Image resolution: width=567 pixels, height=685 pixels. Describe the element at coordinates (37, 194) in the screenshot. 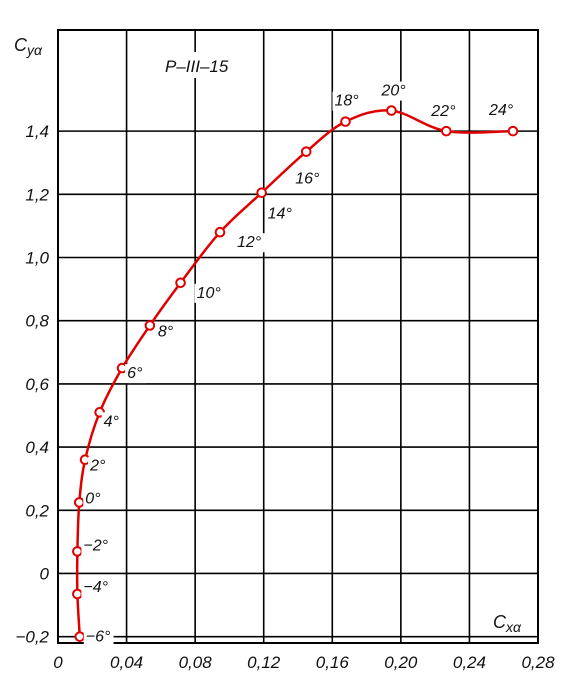

I see `y-tick-label: 1,2` at that location.